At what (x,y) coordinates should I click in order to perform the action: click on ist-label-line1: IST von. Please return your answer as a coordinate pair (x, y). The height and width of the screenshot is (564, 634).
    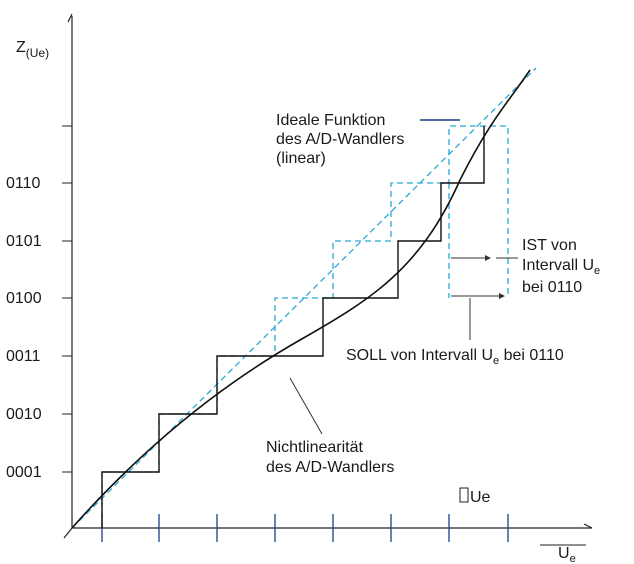
    Looking at the image, I should click on (549, 245).